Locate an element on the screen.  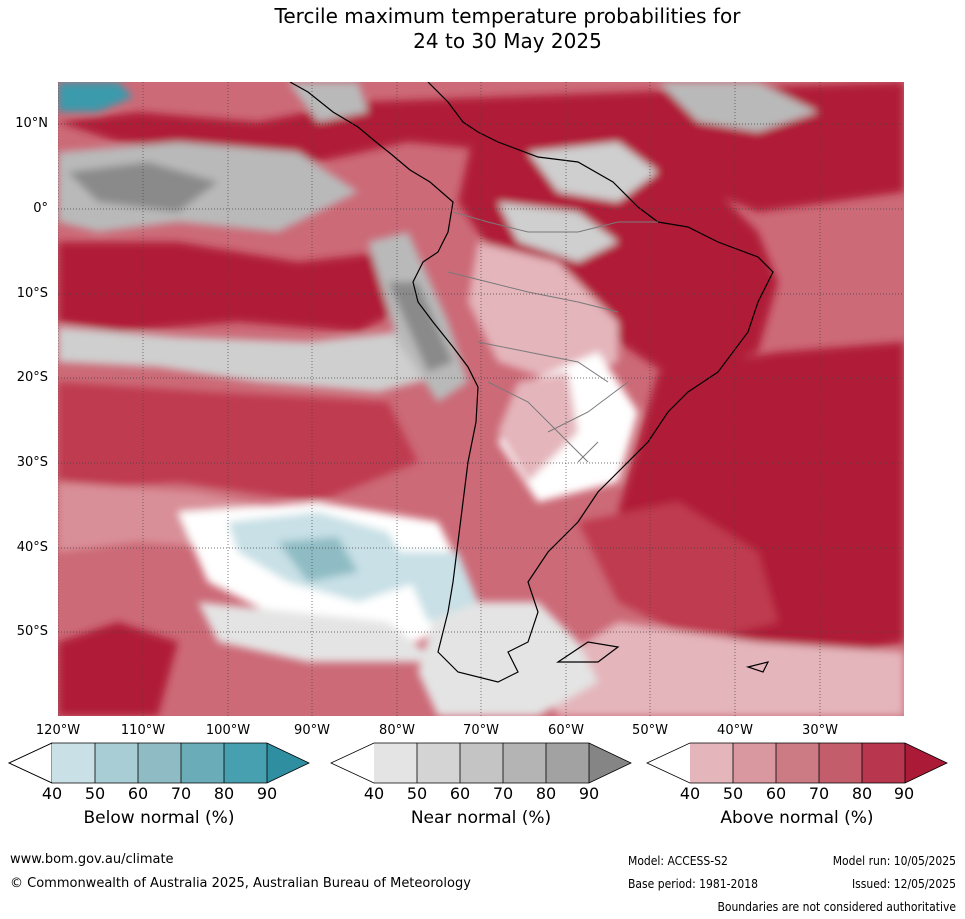
title-line-2: 24 to 30 May 2025 is located at coordinates (507, 41).